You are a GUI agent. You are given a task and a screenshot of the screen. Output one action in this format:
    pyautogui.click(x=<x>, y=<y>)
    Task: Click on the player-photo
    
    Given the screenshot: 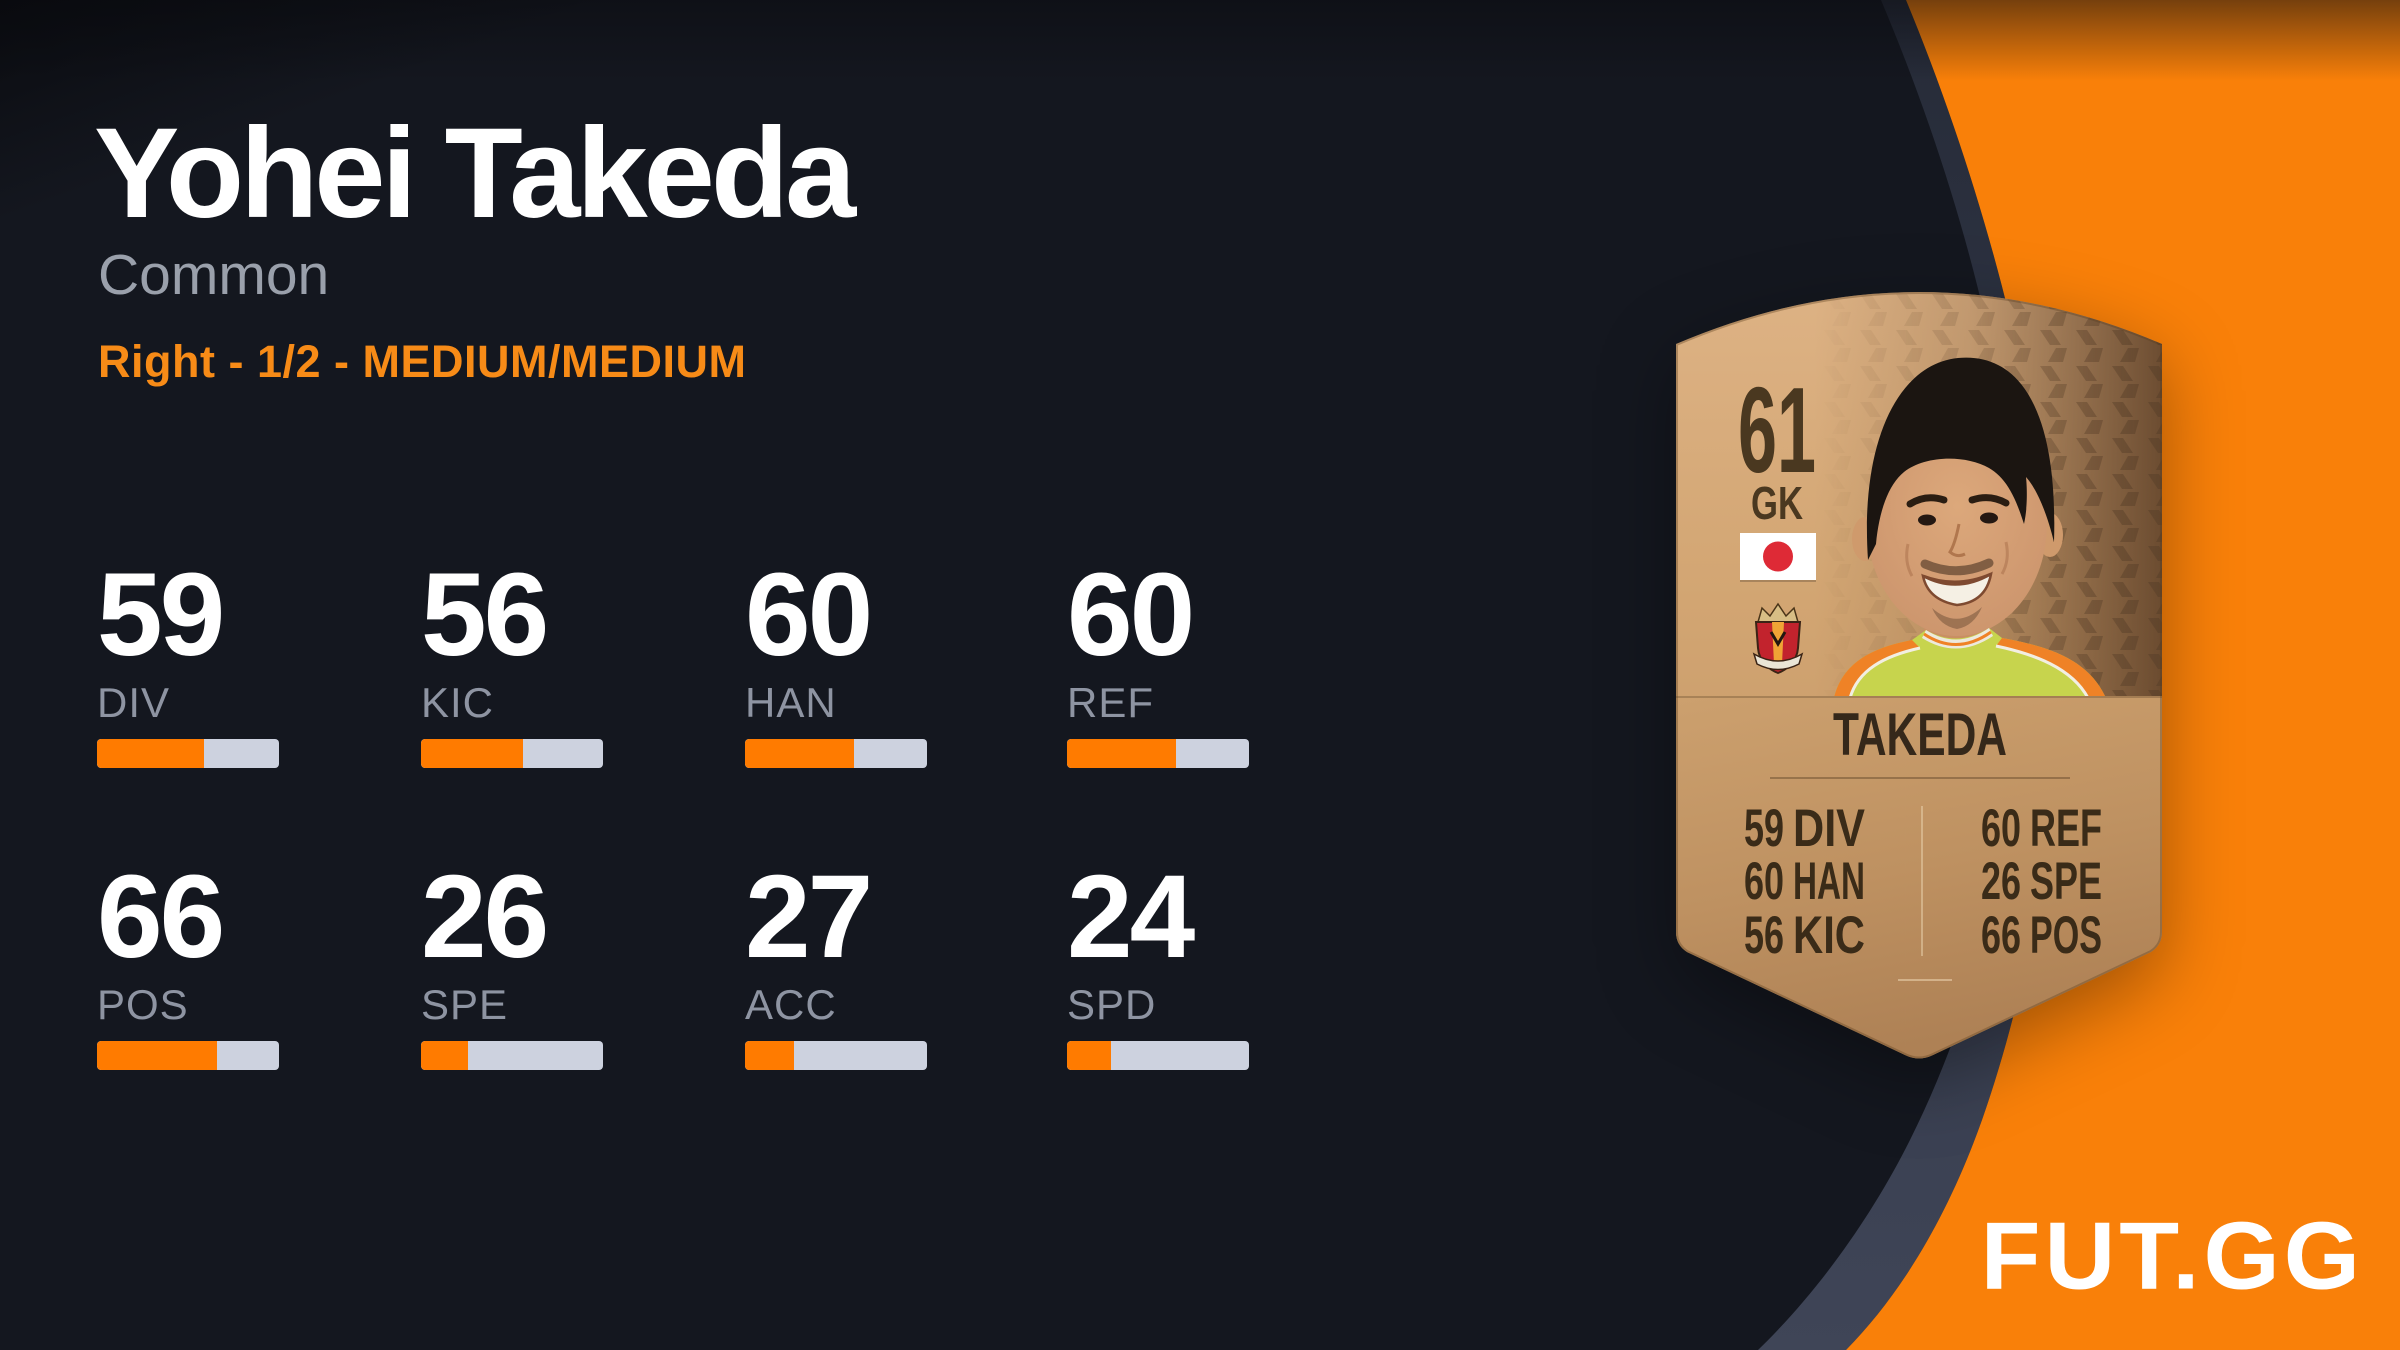 What is the action you would take?
    pyautogui.click(x=1970, y=528)
    